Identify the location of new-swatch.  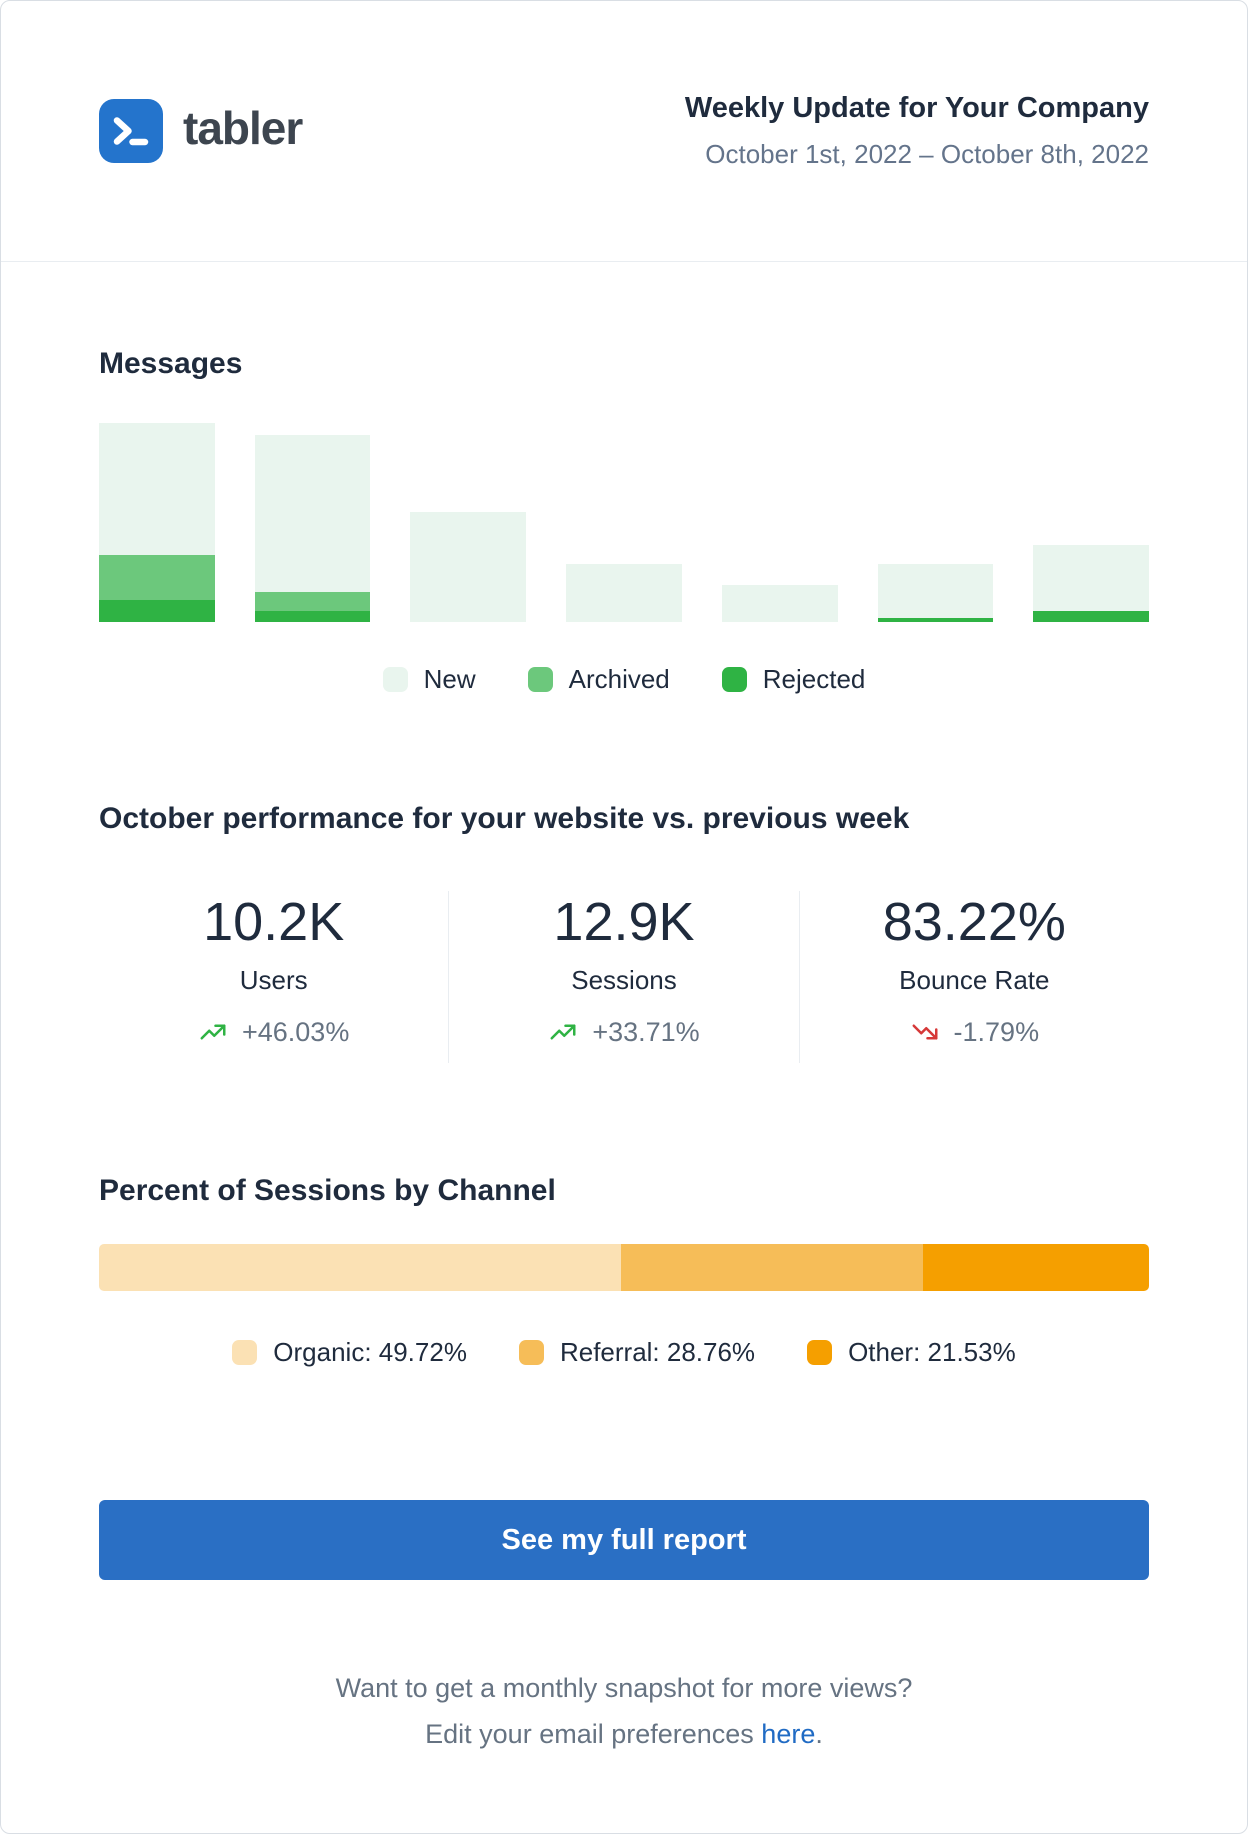
(395, 679).